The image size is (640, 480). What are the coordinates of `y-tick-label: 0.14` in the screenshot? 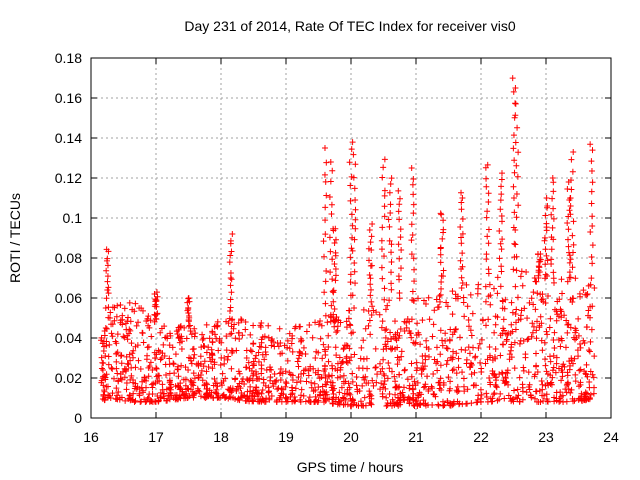 It's located at (68, 138).